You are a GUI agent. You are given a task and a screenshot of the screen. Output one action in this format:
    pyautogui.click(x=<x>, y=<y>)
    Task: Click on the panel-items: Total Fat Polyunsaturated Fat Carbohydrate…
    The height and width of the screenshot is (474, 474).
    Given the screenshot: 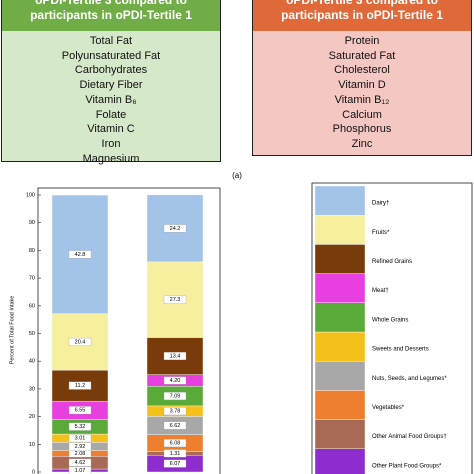 What is the action you would take?
    pyautogui.click(x=111, y=100)
    